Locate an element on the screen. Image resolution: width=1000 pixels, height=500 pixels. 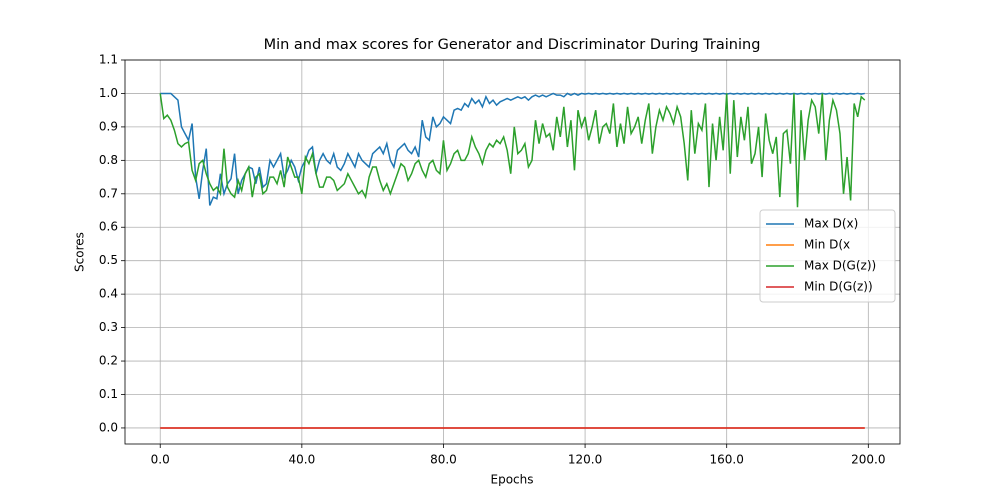
x-axis-label: Epochs is located at coordinates (512, 480).